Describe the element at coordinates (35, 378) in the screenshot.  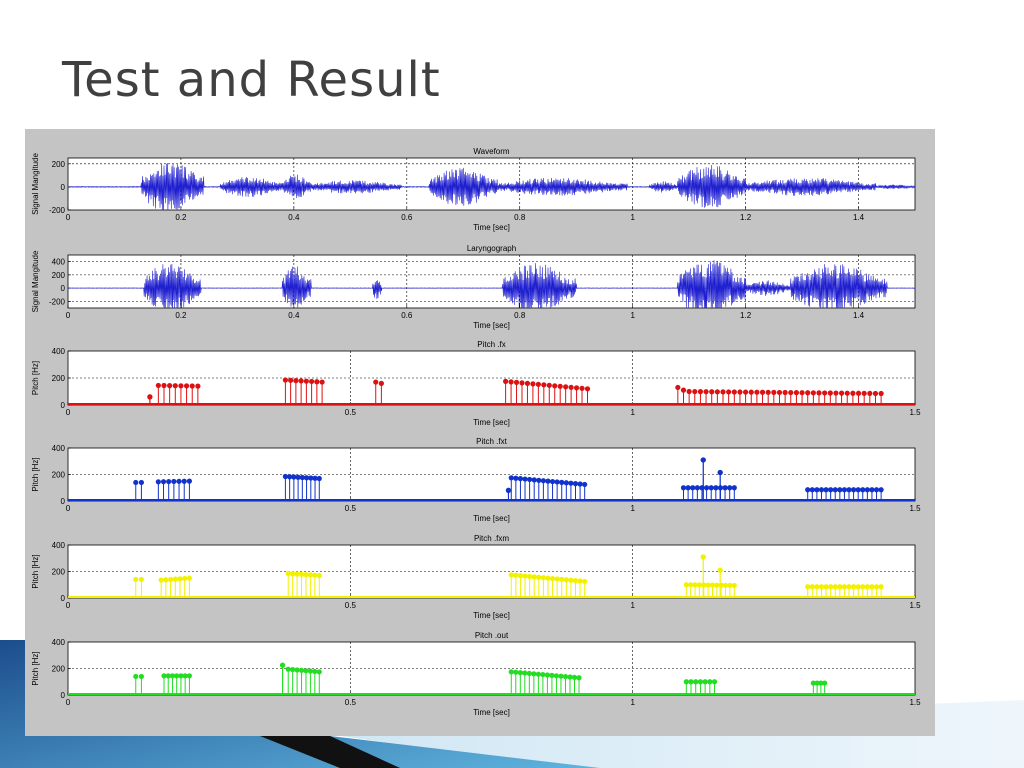
I see `y-axis-label: Pitch [Hz]` at that location.